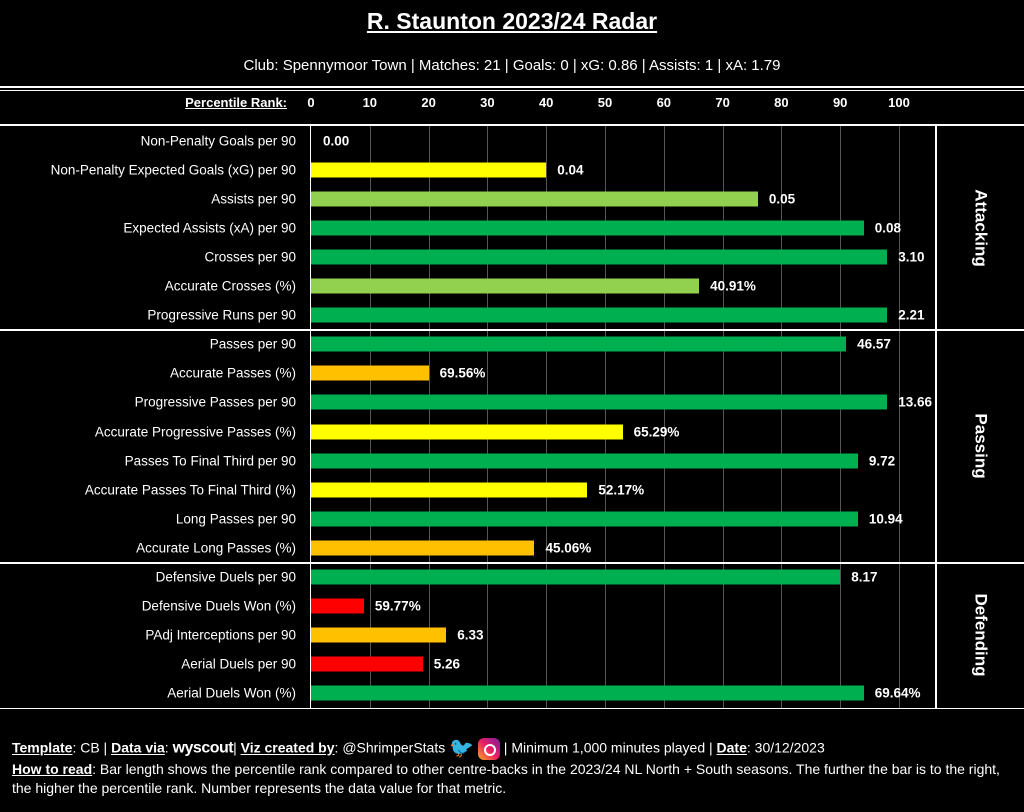  I want to click on viz-label: Viz created by, so click(287, 747).